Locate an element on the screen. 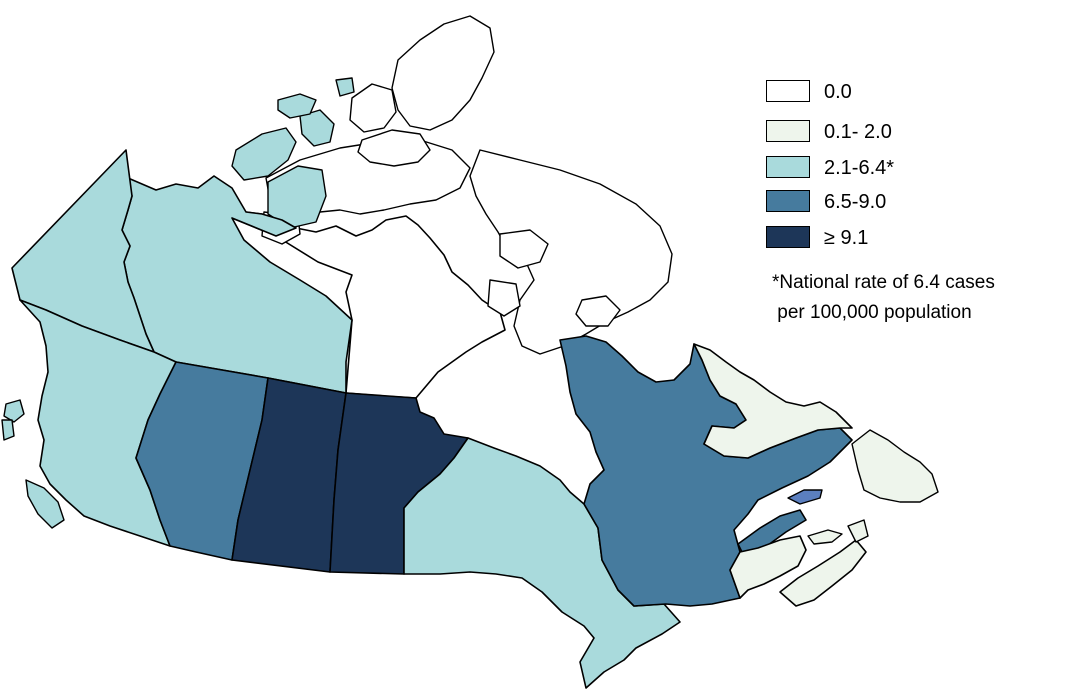 The width and height of the screenshot is (1092, 691). legend-label: 2.1-6.4* is located at coordinates (859, 168).